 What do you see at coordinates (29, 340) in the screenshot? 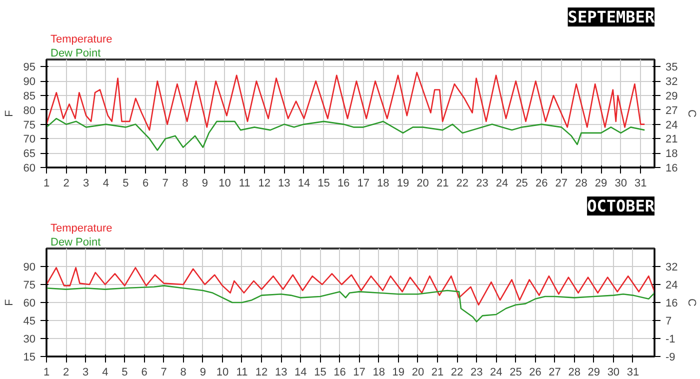
I see `y-tick-label: 30` at bounding box center [29, 340].